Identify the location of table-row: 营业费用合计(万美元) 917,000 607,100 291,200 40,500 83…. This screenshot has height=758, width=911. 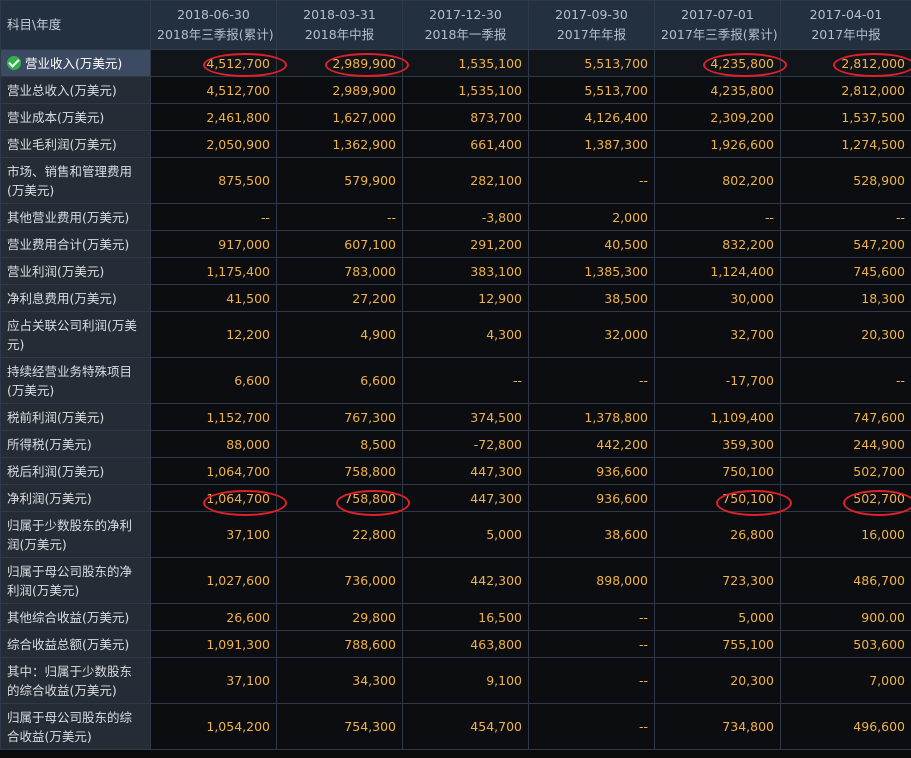
(455, 244).